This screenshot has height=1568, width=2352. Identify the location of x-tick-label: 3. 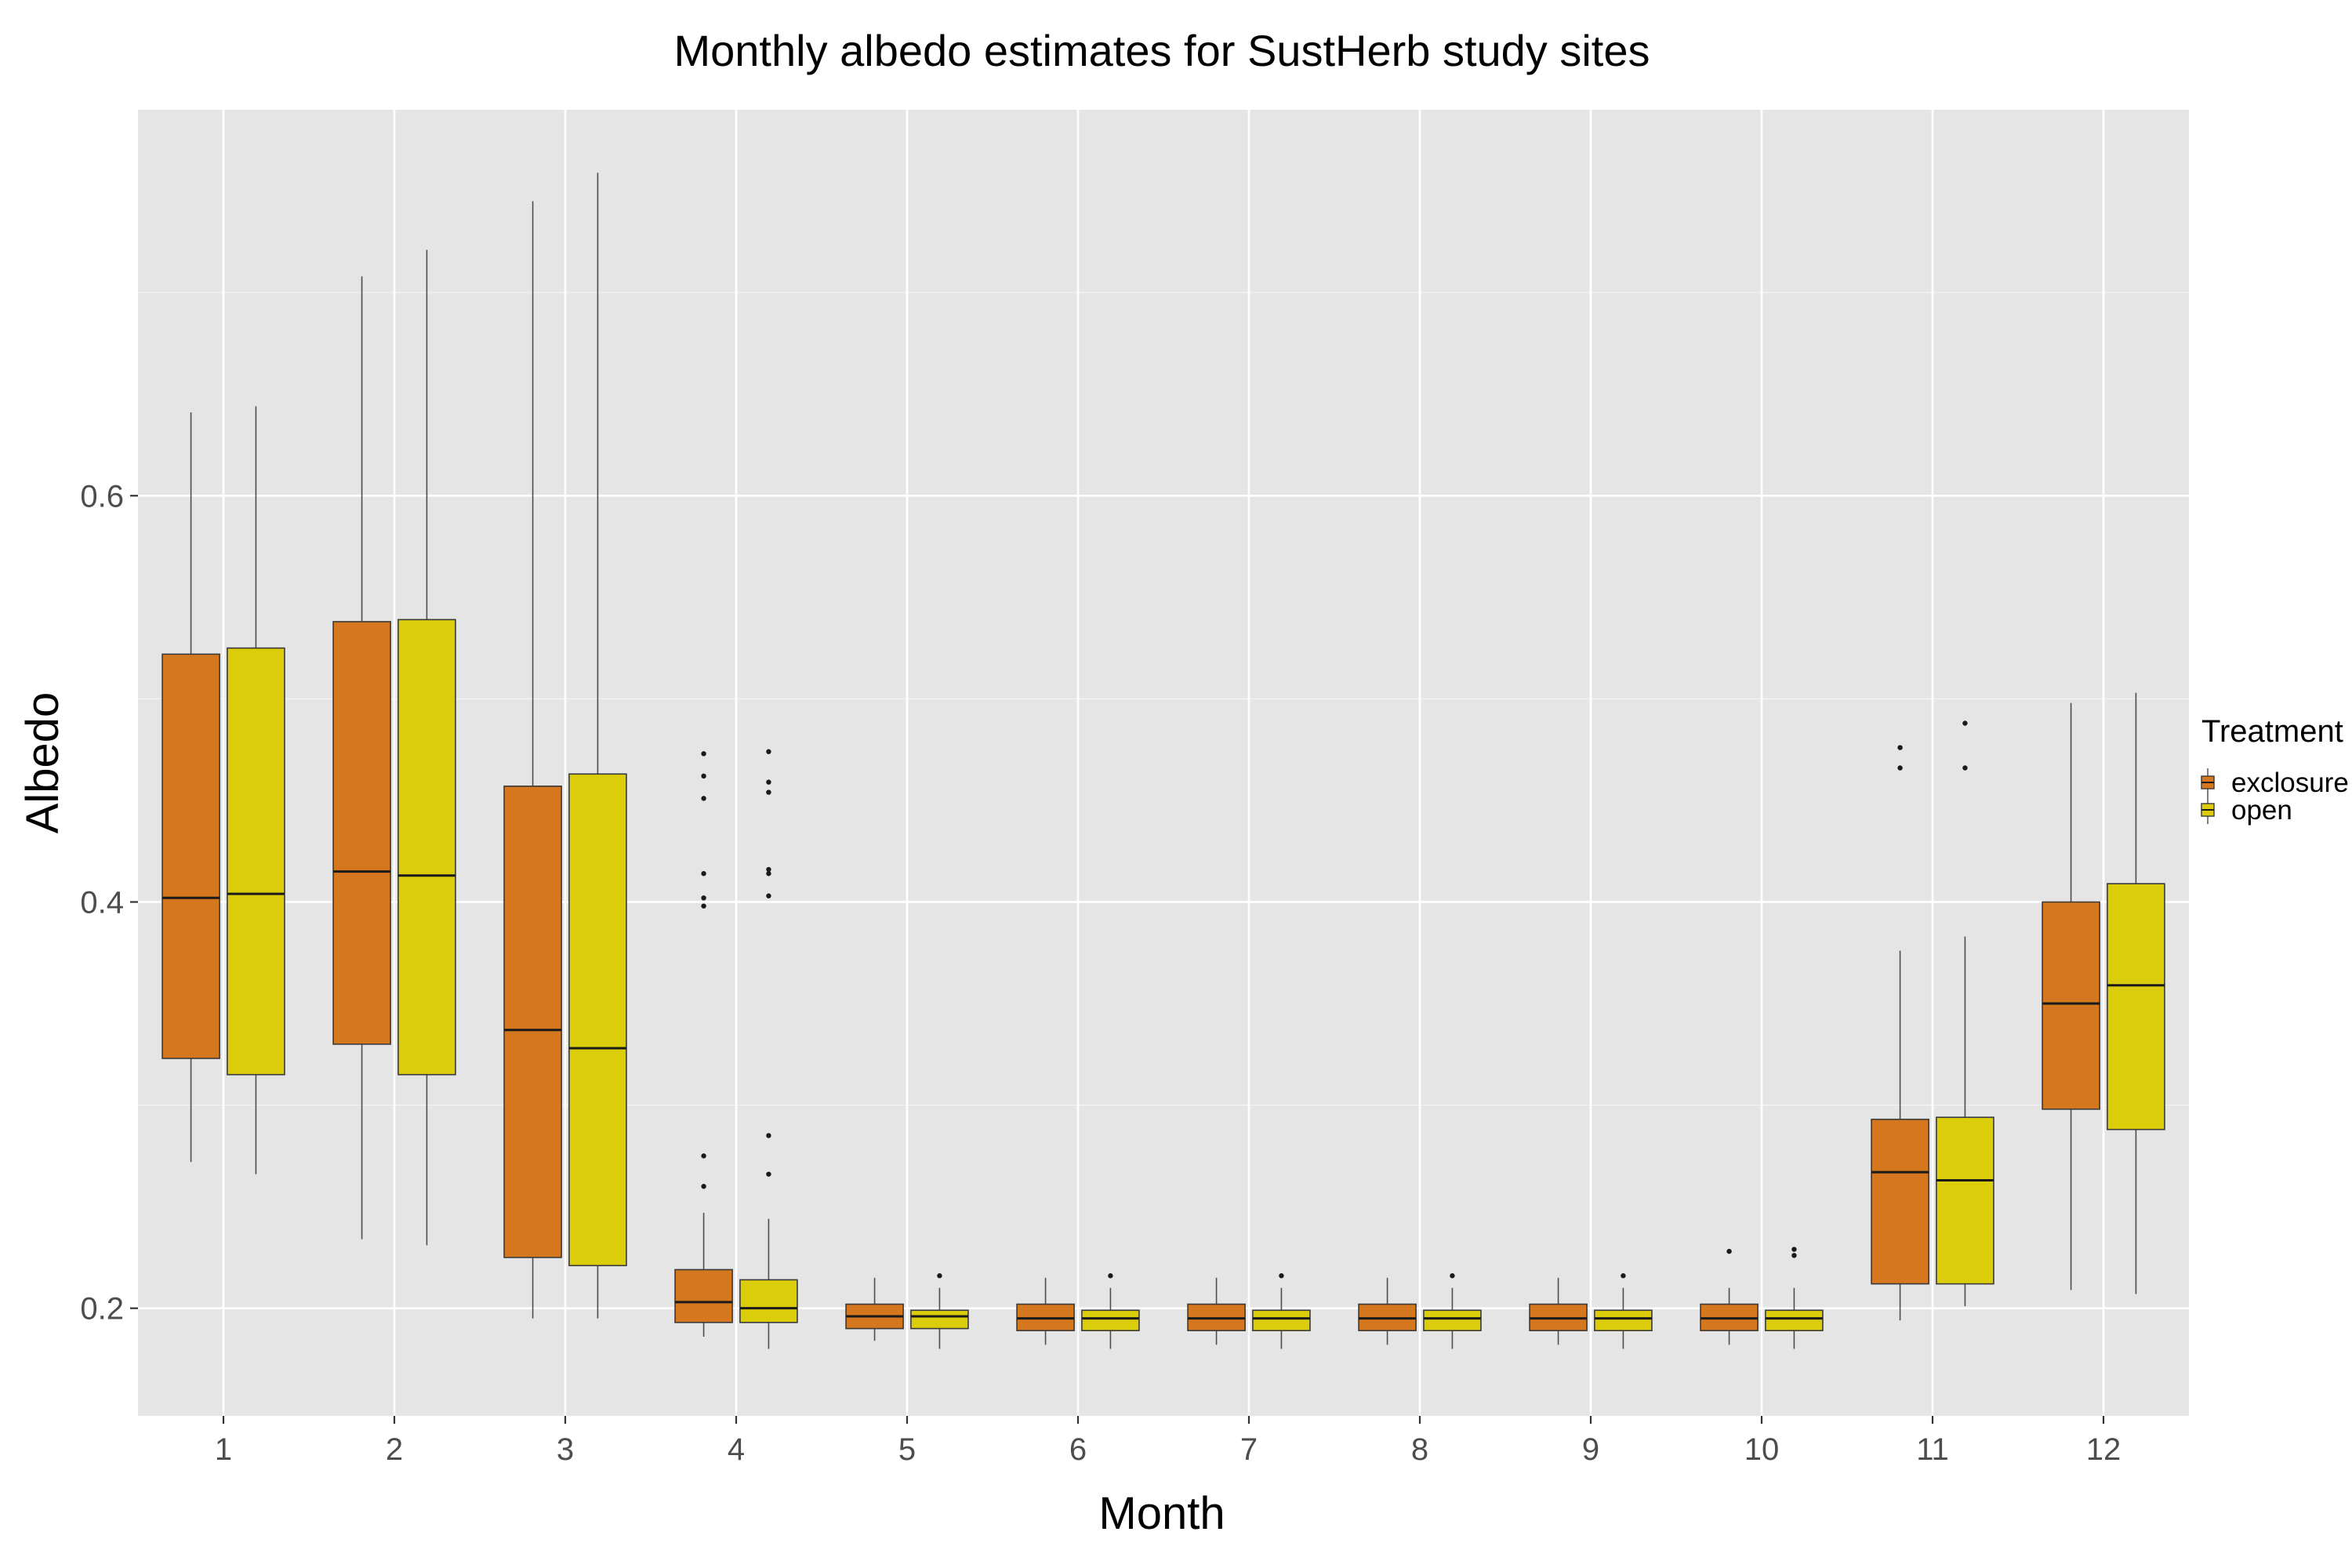
(565, 1449).